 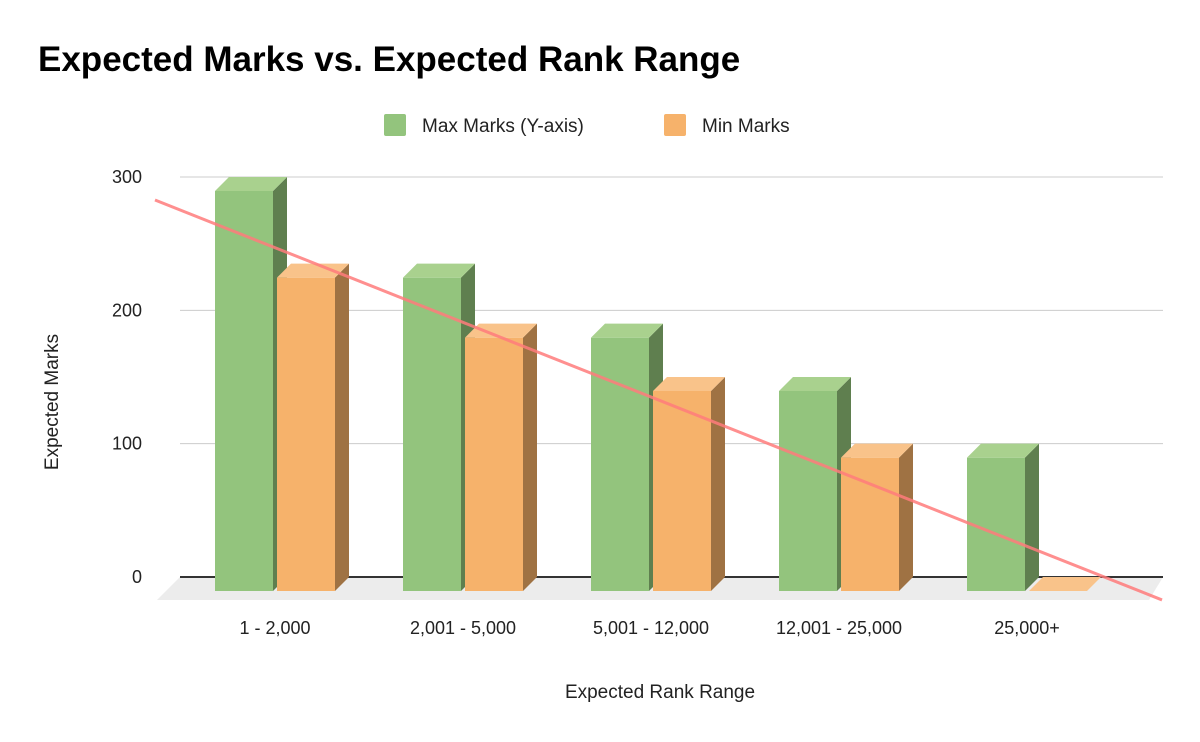 What do you see at coordinates (1027, 628) in the screenshot?
I see `x-tick-label: 25,000+` at bounding box center [1027, 628].